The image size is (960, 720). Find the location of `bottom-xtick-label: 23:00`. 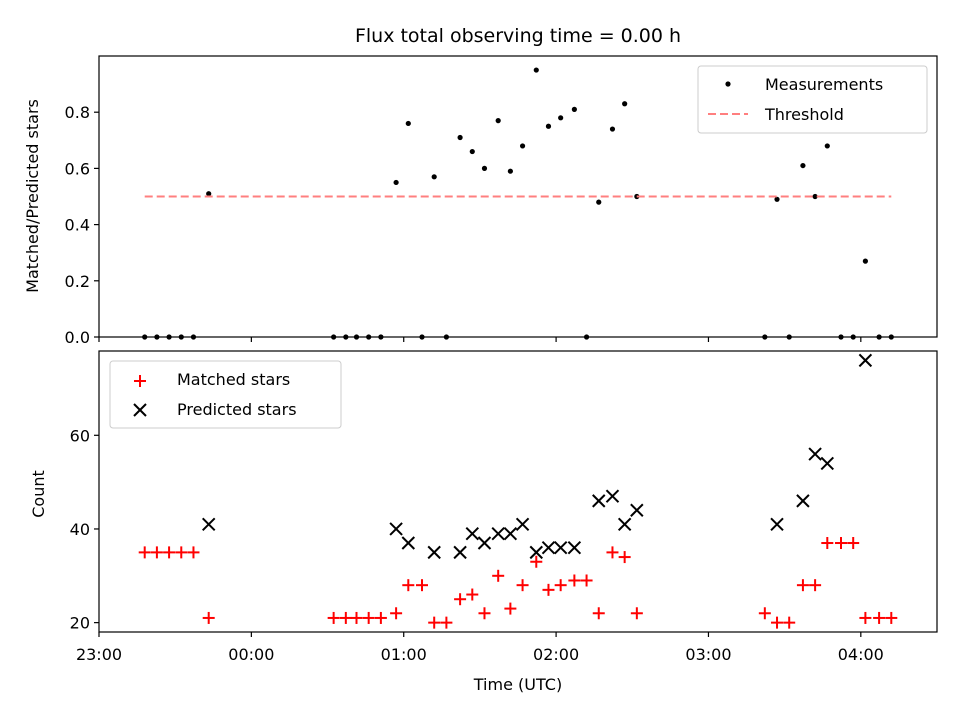

bottom-xtick-label: 23:00 is located at coordinates (99, 654).